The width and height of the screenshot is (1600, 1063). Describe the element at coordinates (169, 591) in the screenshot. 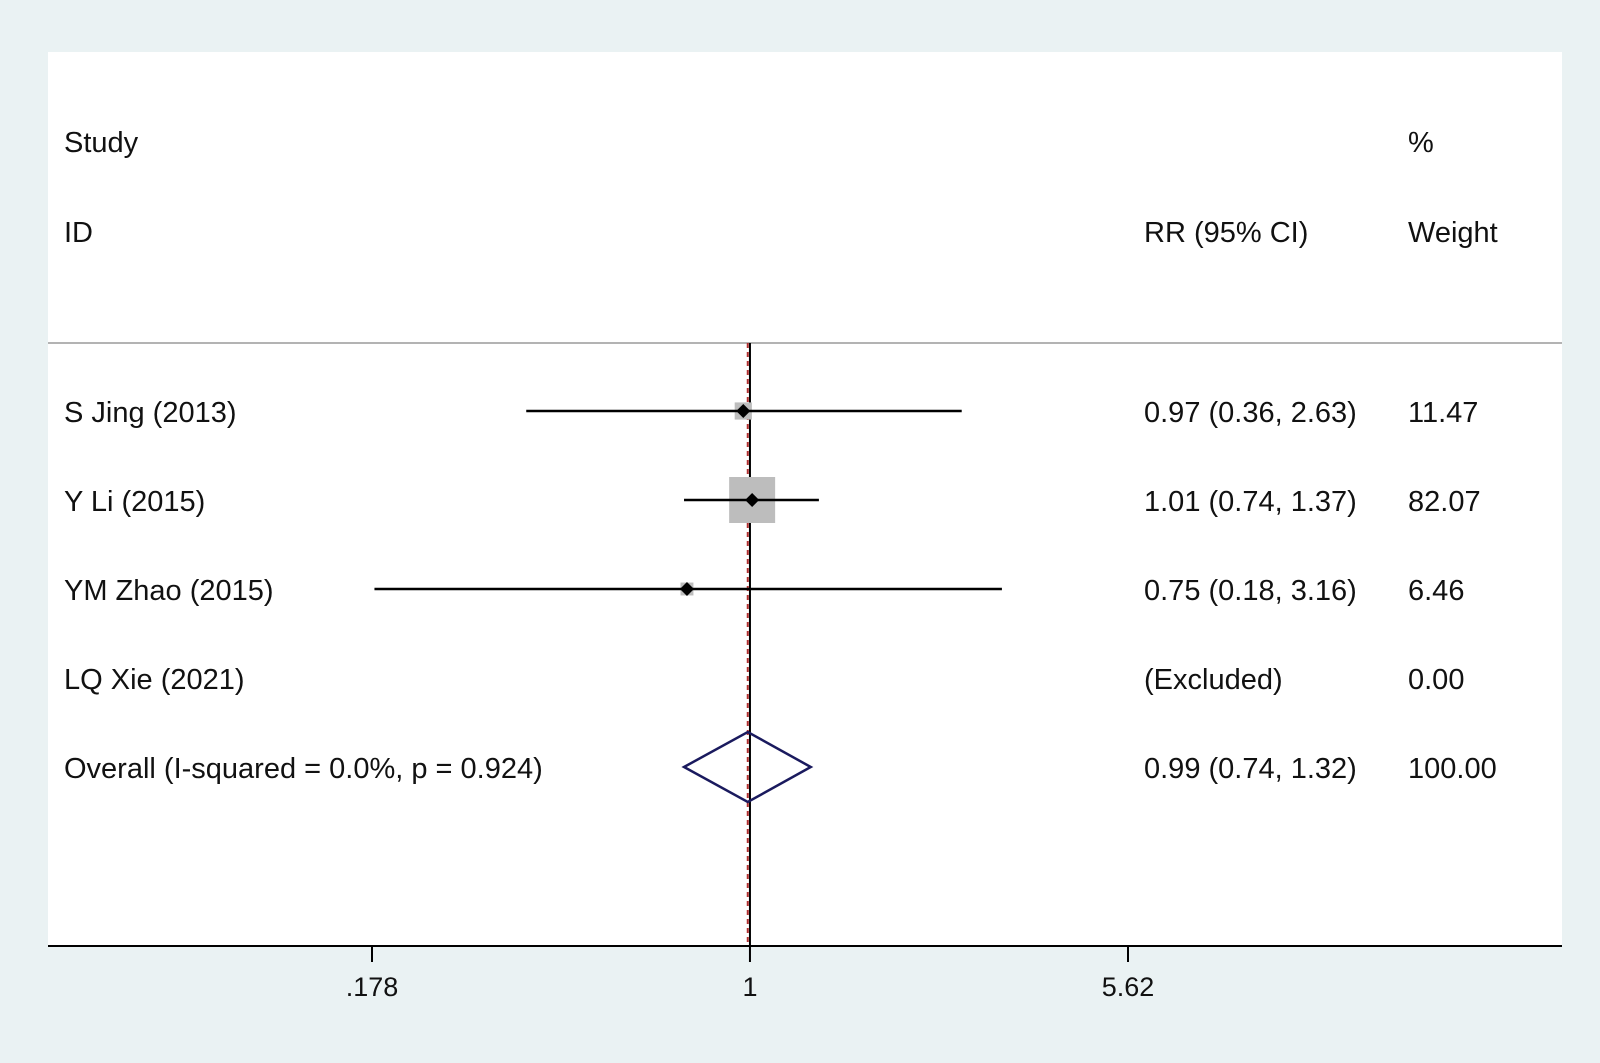

I see `study-label: YM Zhao (2015)` at that location.